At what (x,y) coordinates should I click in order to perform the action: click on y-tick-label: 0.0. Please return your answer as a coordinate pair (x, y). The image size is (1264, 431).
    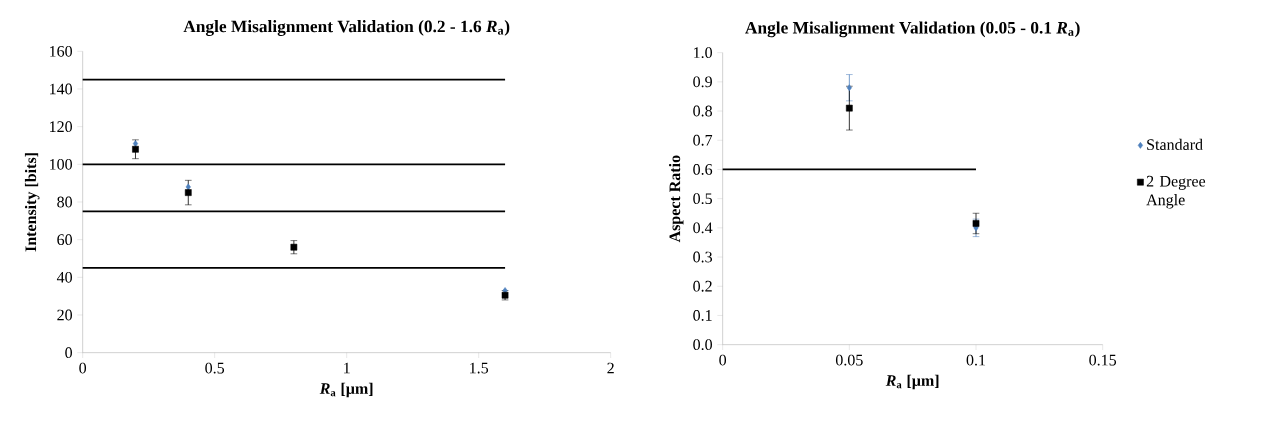
    Looking at the image, I should click on (703, 345).